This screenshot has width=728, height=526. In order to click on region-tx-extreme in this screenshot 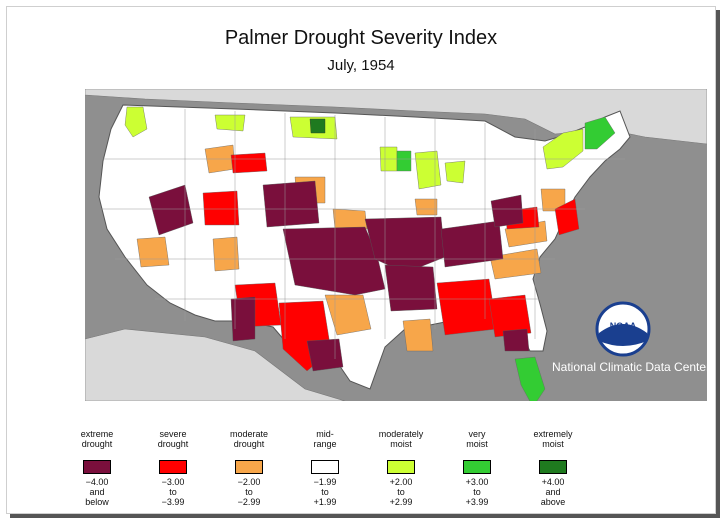, I will do `click(325, 355)`.